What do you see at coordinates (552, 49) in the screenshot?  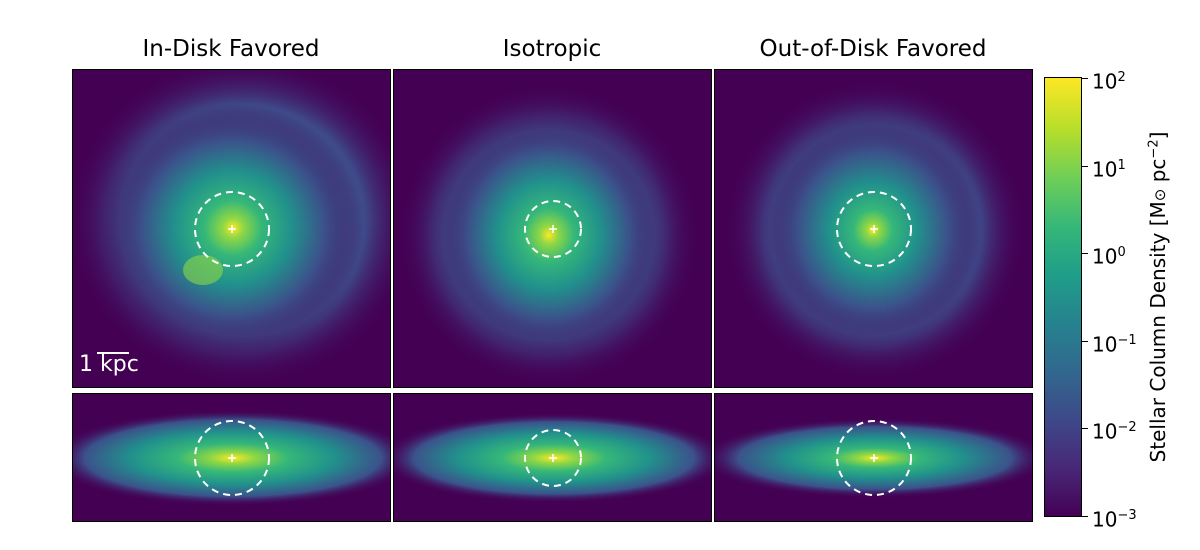 I see `panel-title-isotropic: Isotropic` at bounding box center [552, 49].